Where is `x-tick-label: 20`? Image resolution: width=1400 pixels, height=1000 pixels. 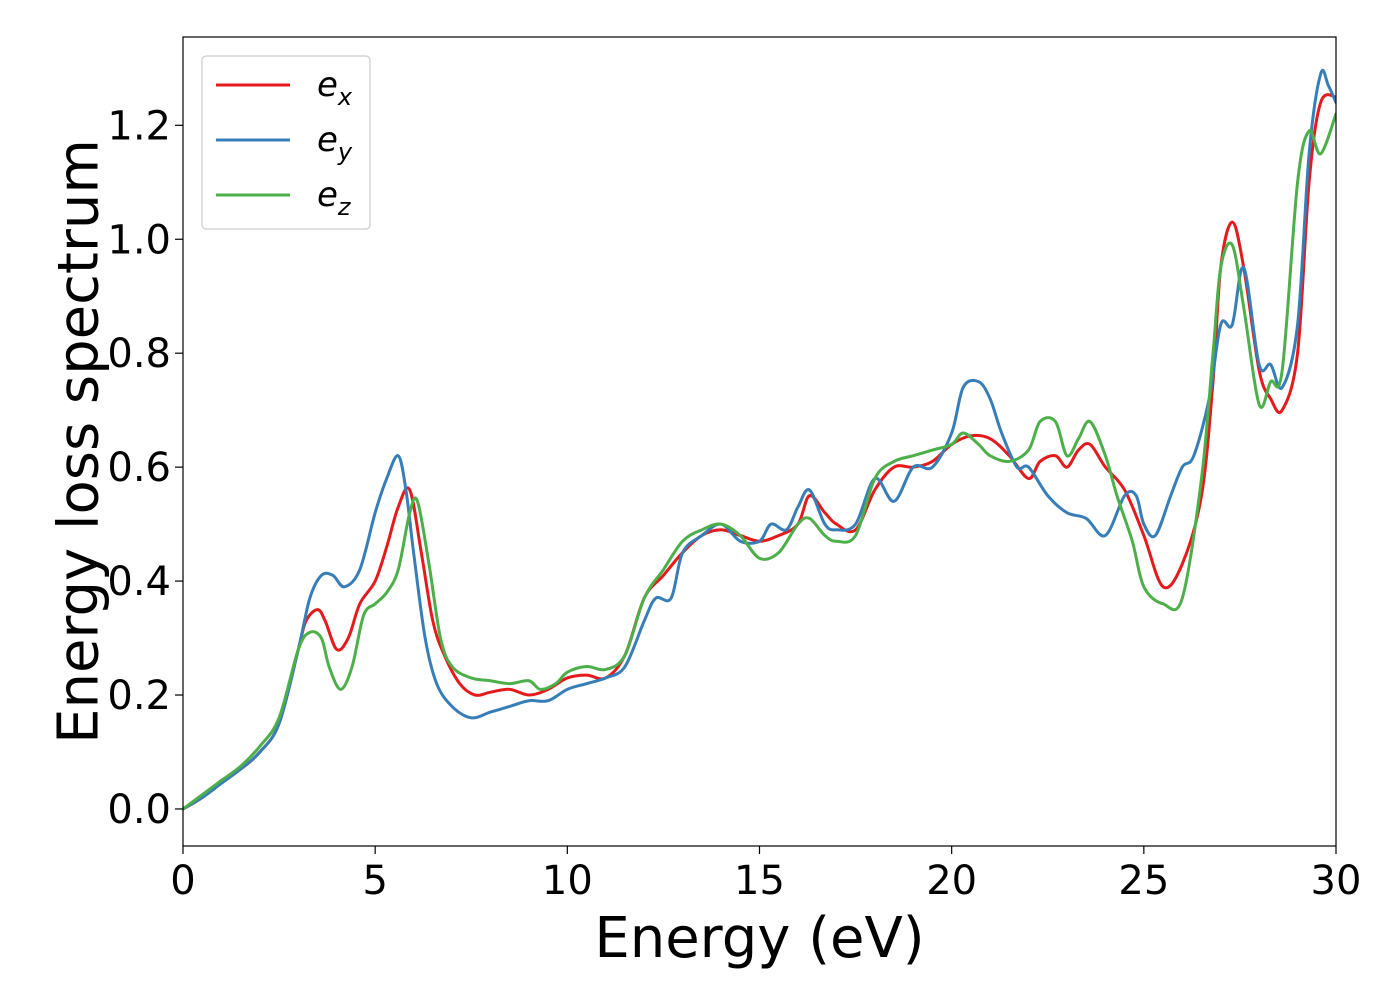 x-tick-label: 20 is located at coordinates (951, 881).